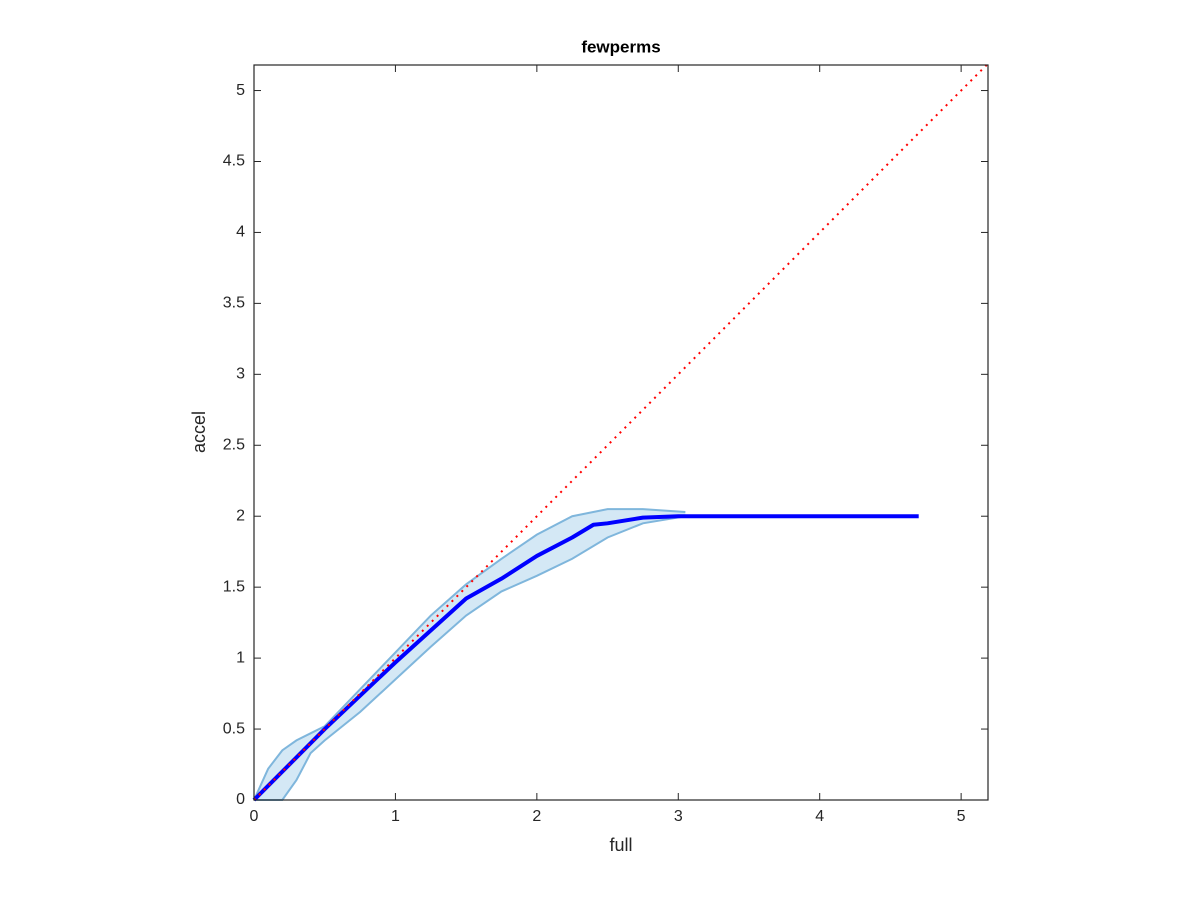 This screenshot has width=1200, height=900. I want to click on y-tick-label: 4.5, so click(234, 161).